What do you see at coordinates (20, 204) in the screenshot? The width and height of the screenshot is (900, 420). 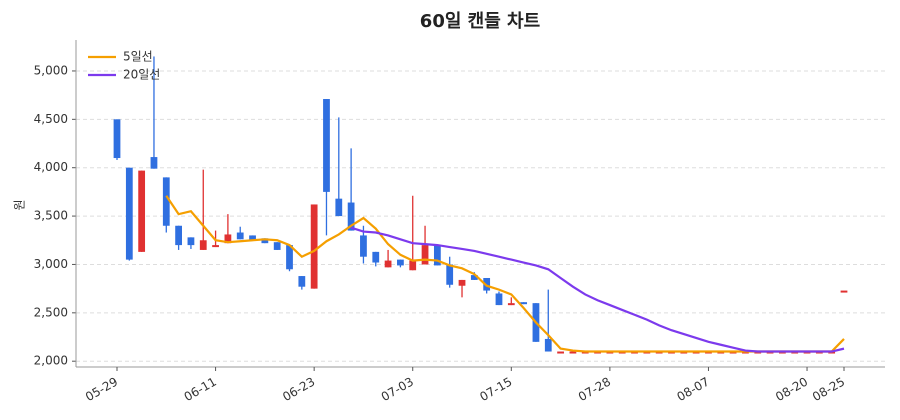 I see `y-axis-label: 원` at bounding box center [20, 204].